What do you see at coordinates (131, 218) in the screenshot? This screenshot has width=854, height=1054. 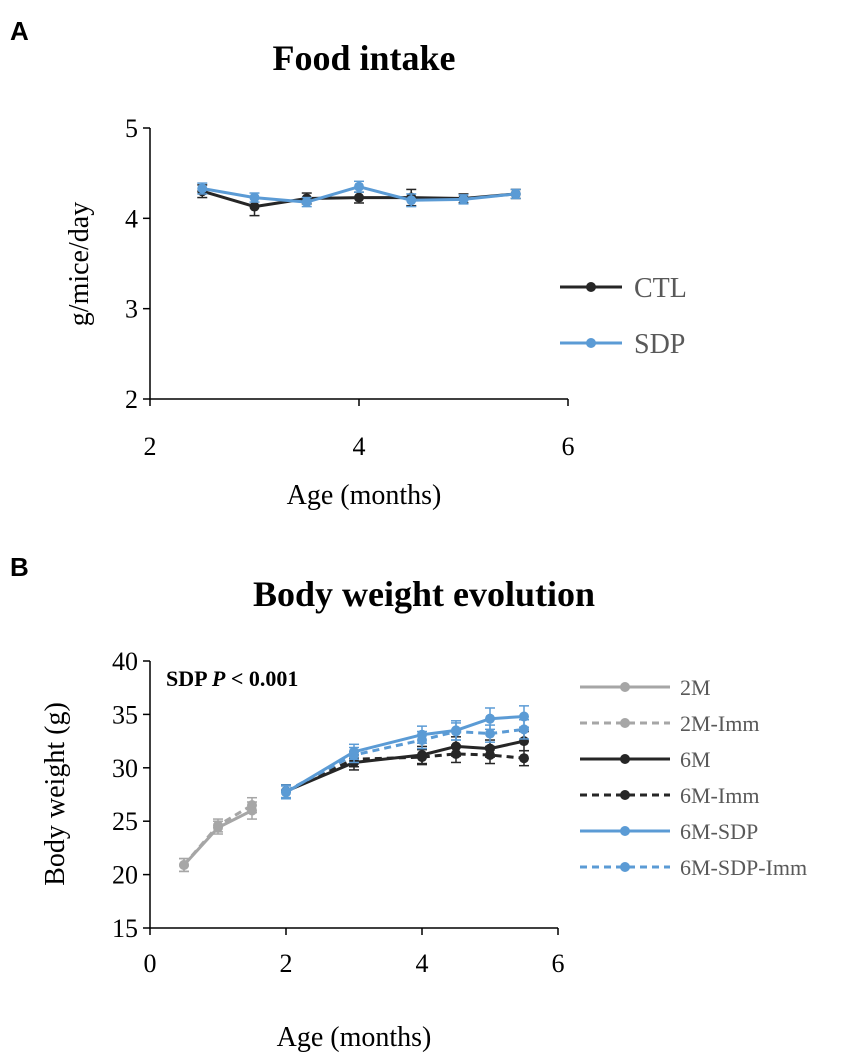 I see `chart-a-y-tick-label: 4` at bounding box center [131, 218].